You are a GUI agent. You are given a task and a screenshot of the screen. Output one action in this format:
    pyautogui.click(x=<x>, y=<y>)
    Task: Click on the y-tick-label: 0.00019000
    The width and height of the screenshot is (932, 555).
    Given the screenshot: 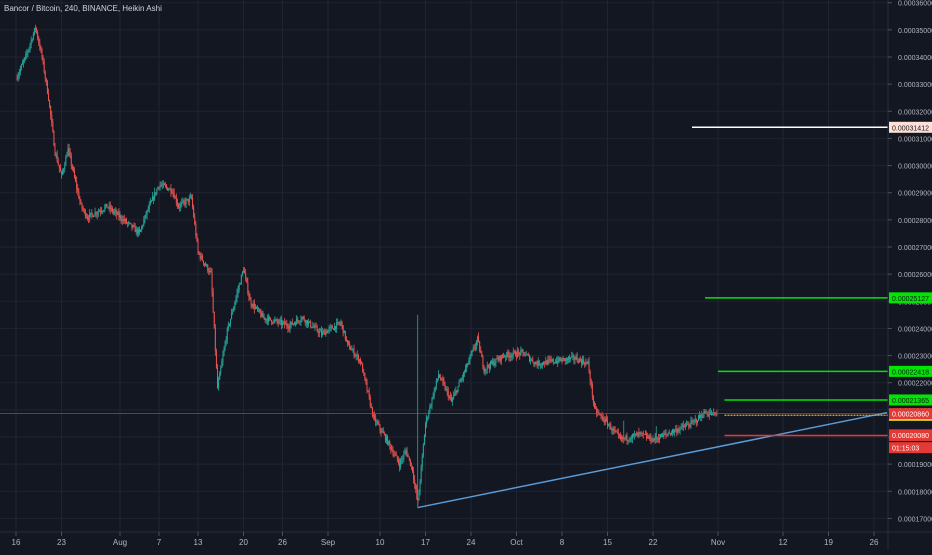 What is the action you would take?
    pyautogui.click(x=915, y=465)
    